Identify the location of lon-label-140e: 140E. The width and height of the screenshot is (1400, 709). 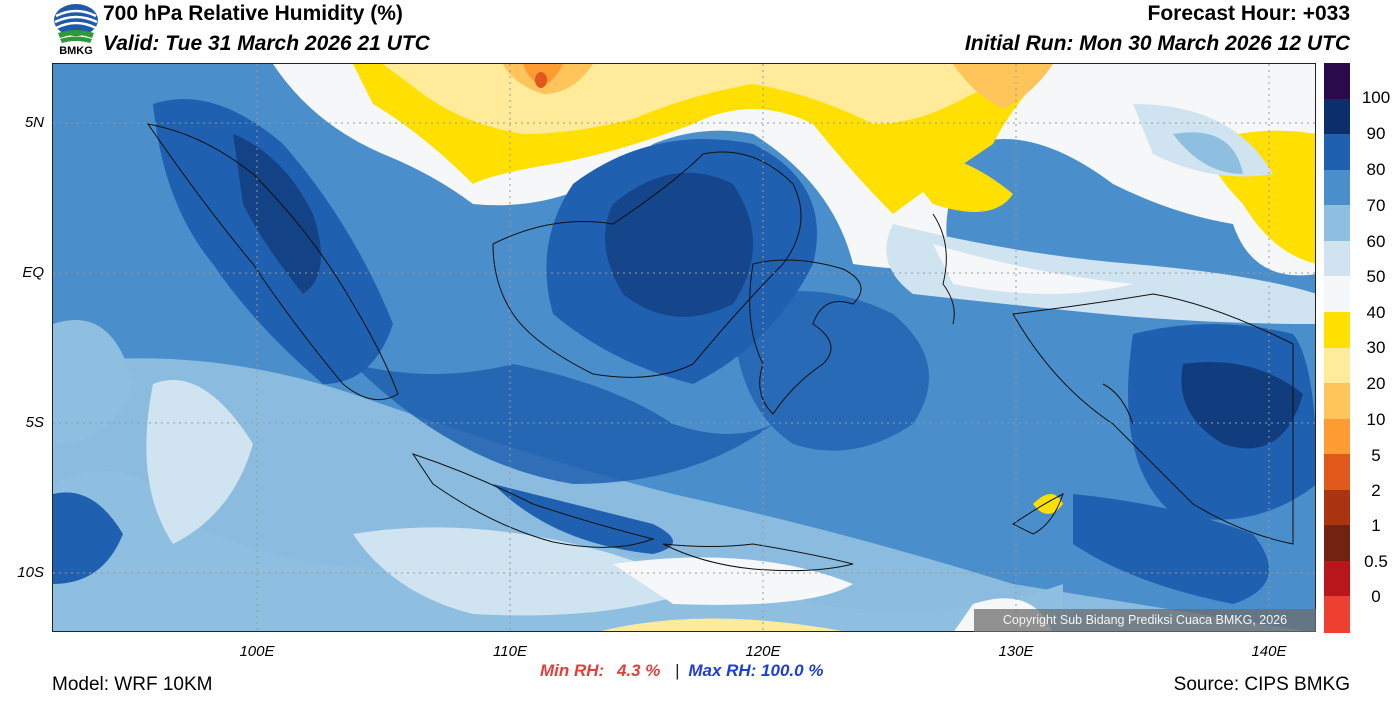
(1269, 651).